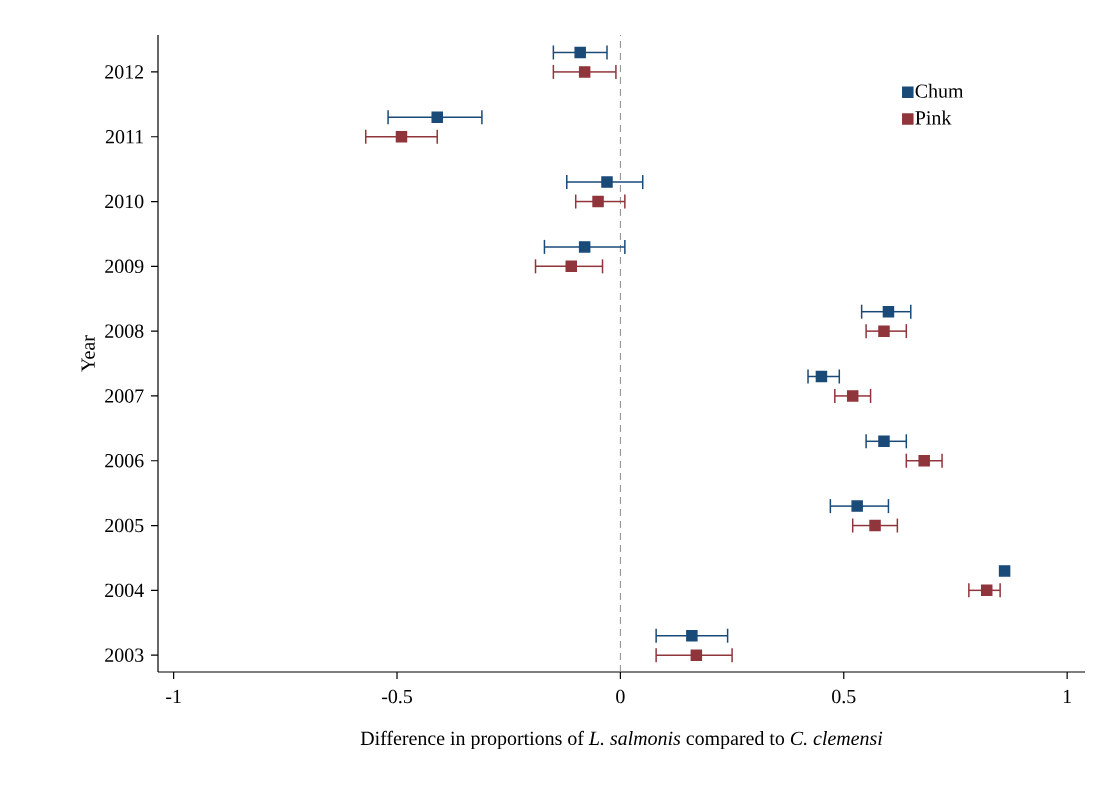  I want to click on y-tick-label: 2005, so click(124, 525).